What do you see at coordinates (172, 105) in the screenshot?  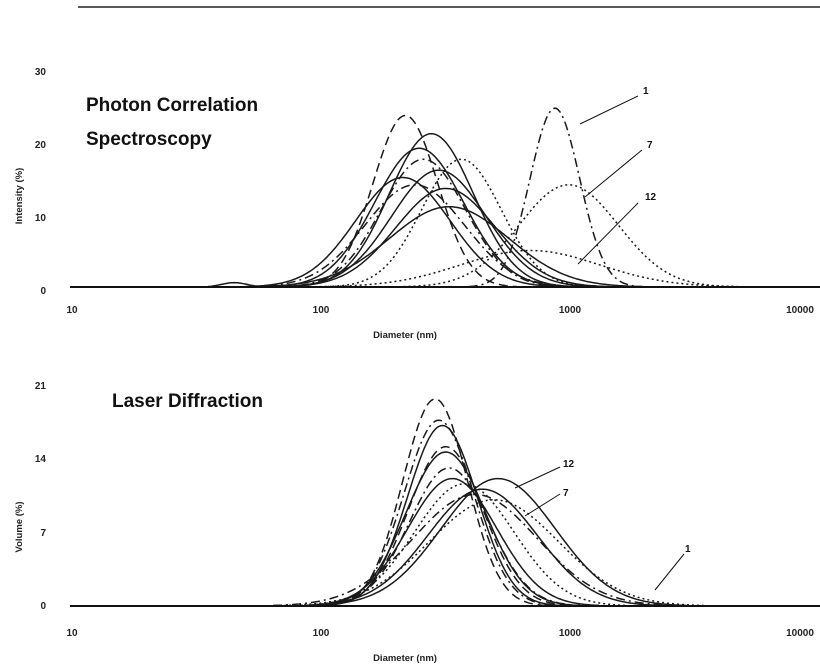 I see `pcs-title-line-1: Photon Correlation` at bounding box center [172, 105].